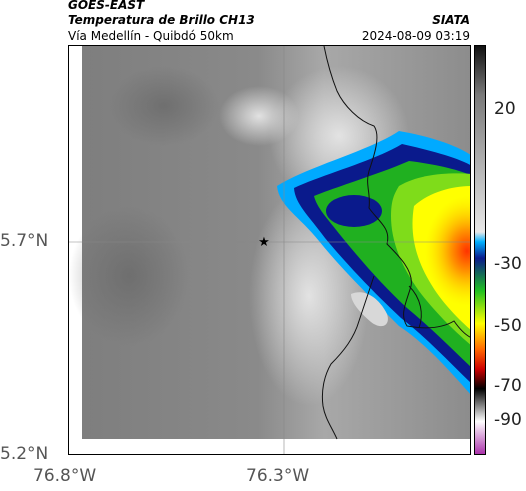 This screenshot has height=491, width=526. What do you see at coordinates (161, 20) in the screenshot?
I see `product-title: Temperatura de Brillo CH13` at bounding box center [161, 20].